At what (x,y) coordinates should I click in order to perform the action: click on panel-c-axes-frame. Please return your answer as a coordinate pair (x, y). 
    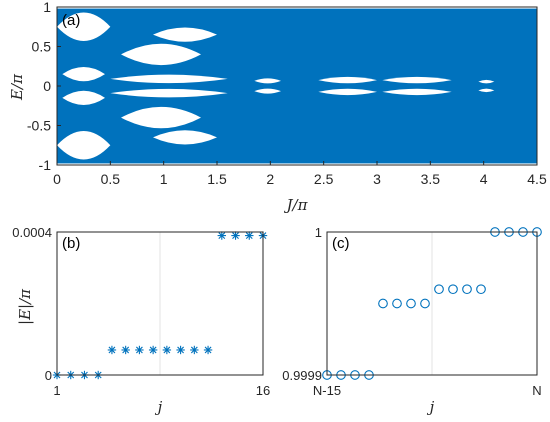
    Looking at the image, I should click on (432, 303).